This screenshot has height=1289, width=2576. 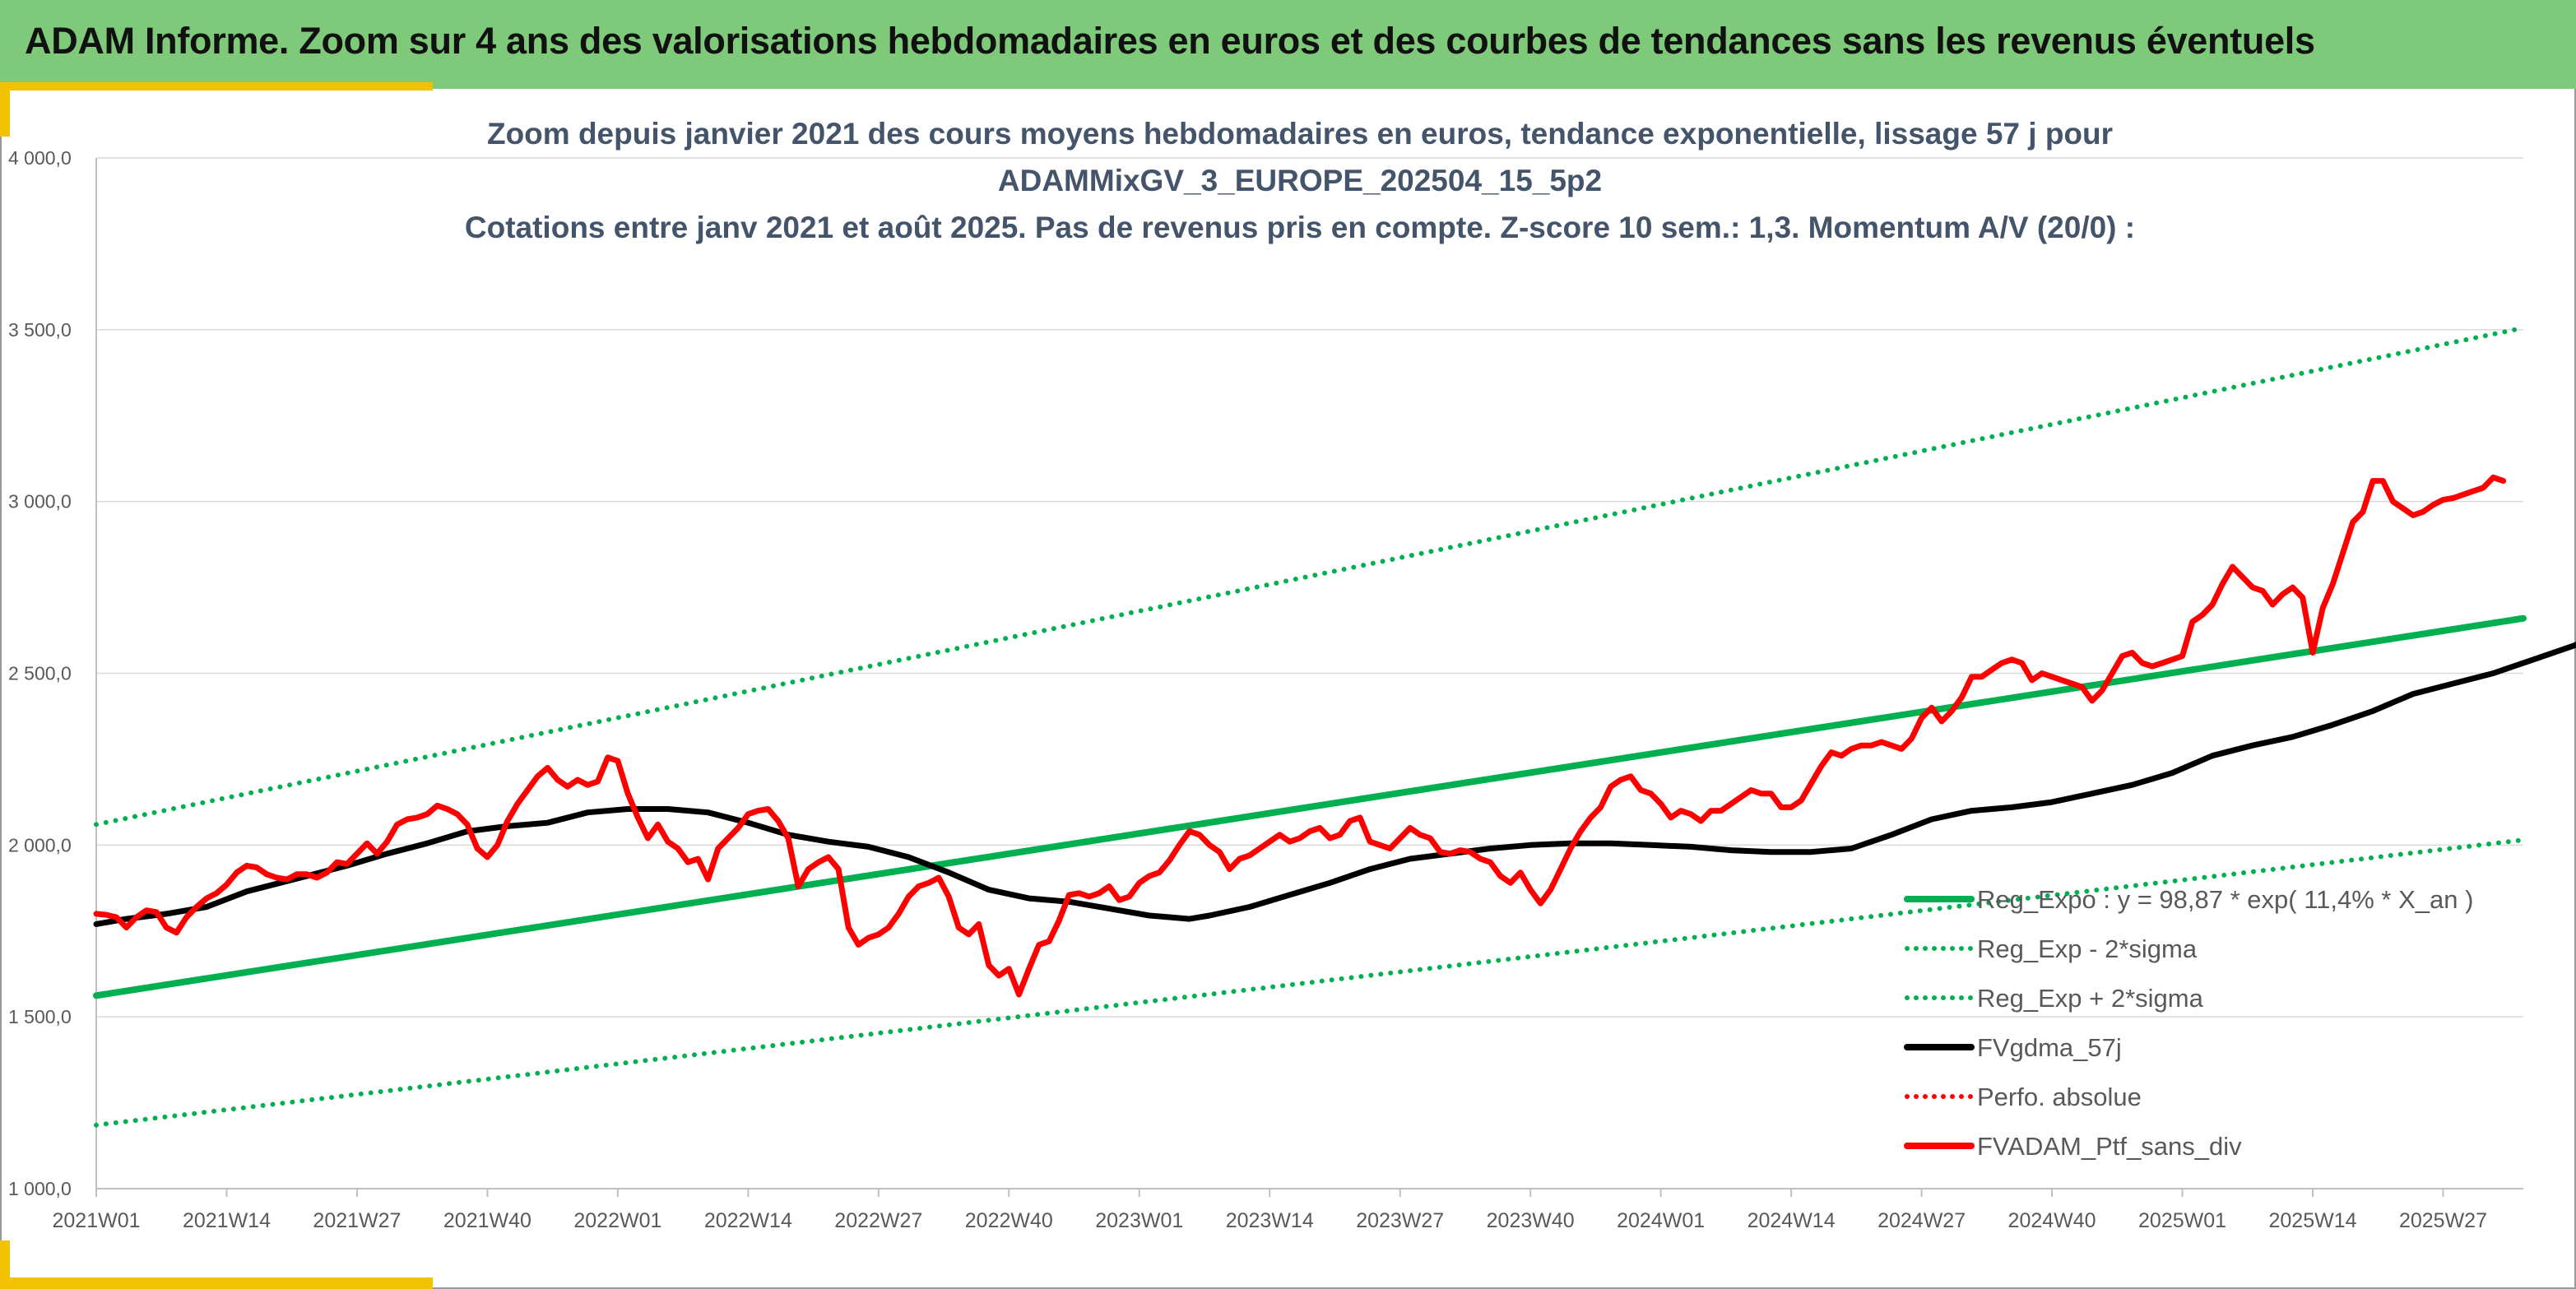 What do you see at coordinates (1922, 1220) in the screenshot?
I see `x-tick-label: 2024W27` at bounding box center [1922, 1220].